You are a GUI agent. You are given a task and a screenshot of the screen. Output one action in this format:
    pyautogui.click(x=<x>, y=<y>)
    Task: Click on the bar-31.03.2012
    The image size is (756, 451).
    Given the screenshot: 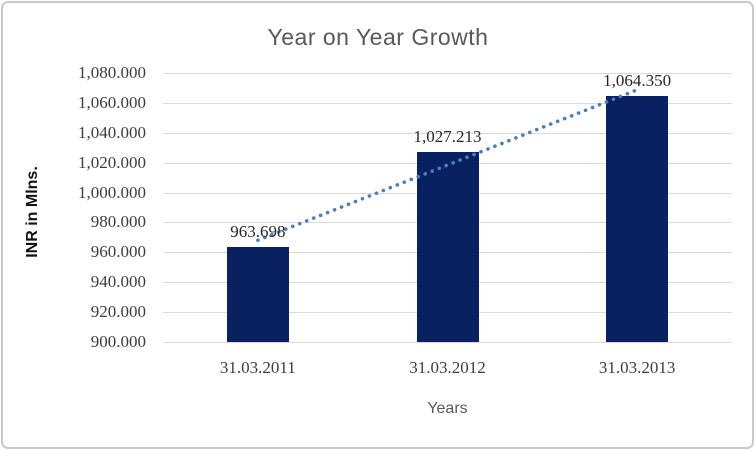 What is the action you would take?
    pyautogui.click(x=447, y=246)
    